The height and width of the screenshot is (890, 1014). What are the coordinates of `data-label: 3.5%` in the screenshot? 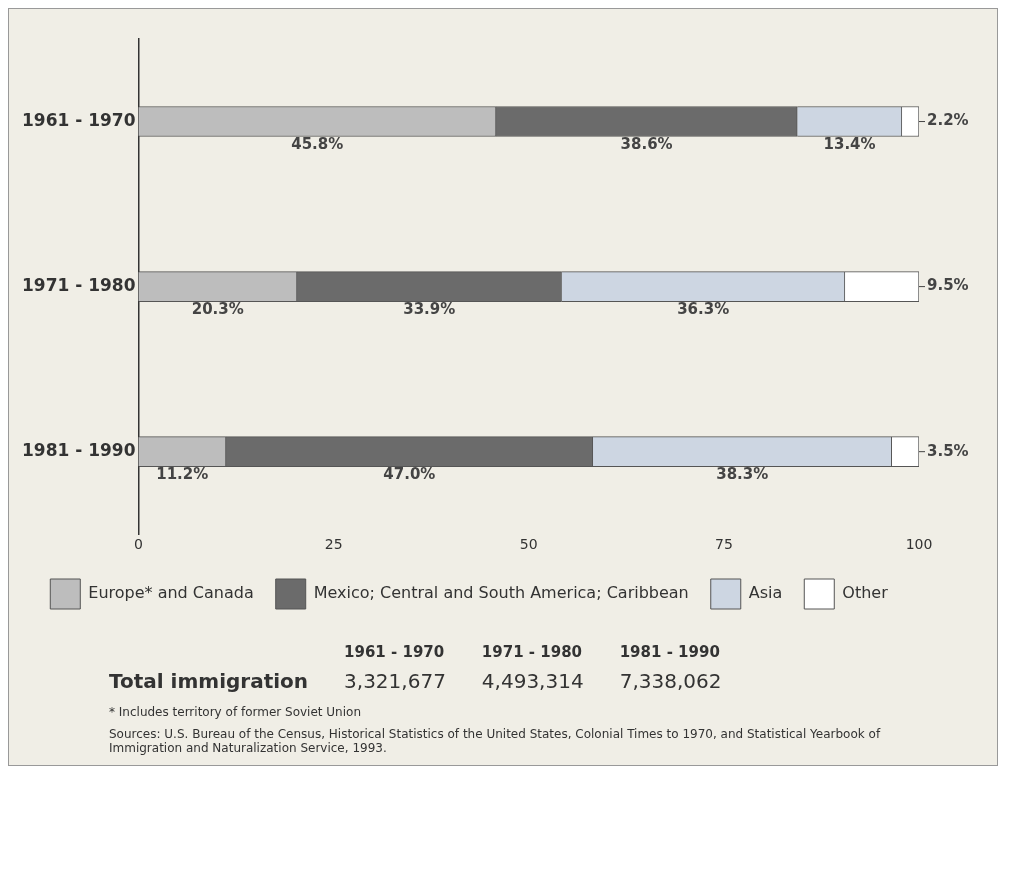 It's located at (948, 450).